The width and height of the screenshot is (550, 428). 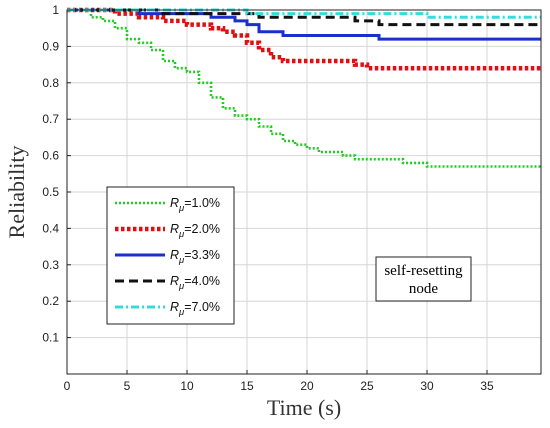 I want to click on y-tick-label: 0.6, so click(x=50, y=156).